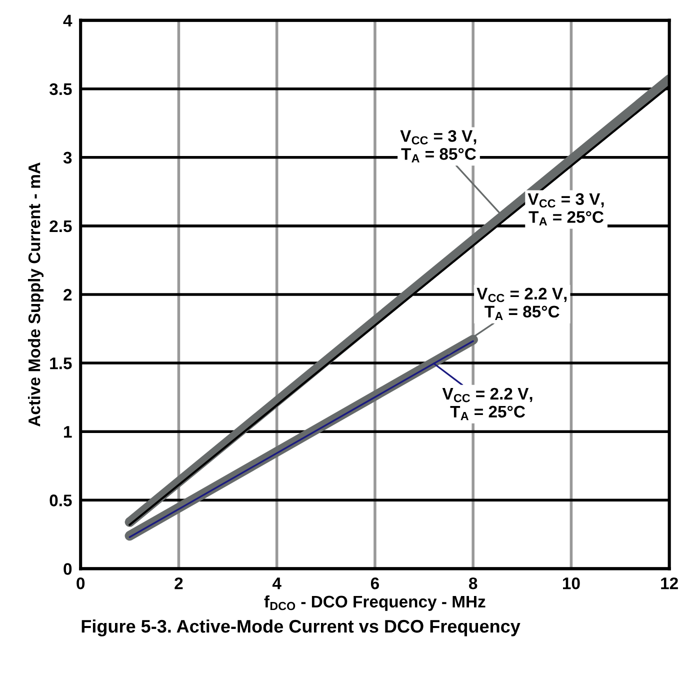  I want to click on text: V$_{CC}$ = 3 V, T$_{A}$ = 85°C, so click(438, 146).